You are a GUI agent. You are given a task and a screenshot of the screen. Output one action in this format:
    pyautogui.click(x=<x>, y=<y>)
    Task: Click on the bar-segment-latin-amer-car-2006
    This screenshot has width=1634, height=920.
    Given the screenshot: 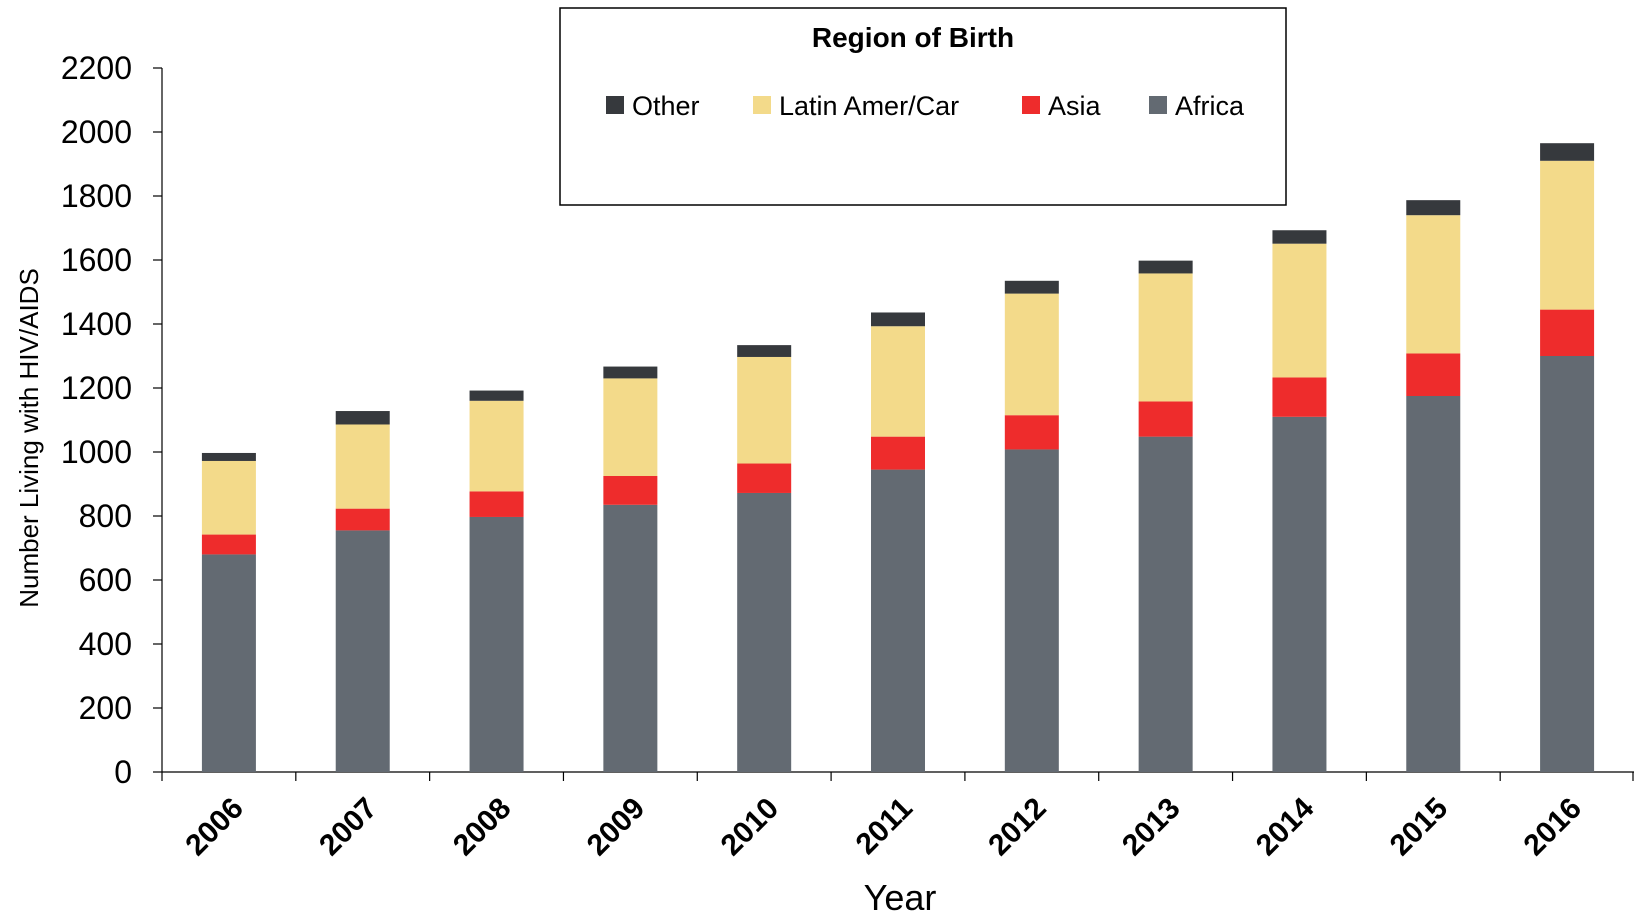 What is the action you would take?
    pyautogui.click(x=228, y=497)
    